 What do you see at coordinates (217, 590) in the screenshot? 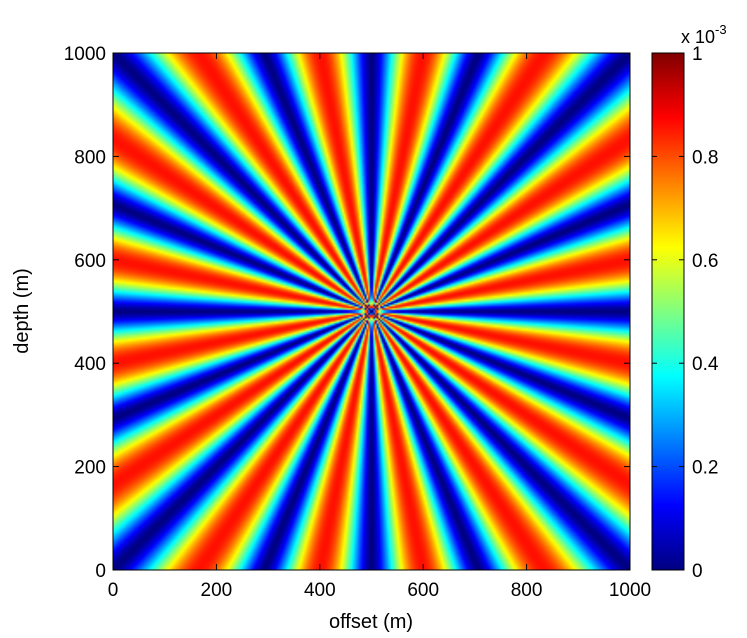
I see `x-tick-label: 200` at bounding box center [217, 590].